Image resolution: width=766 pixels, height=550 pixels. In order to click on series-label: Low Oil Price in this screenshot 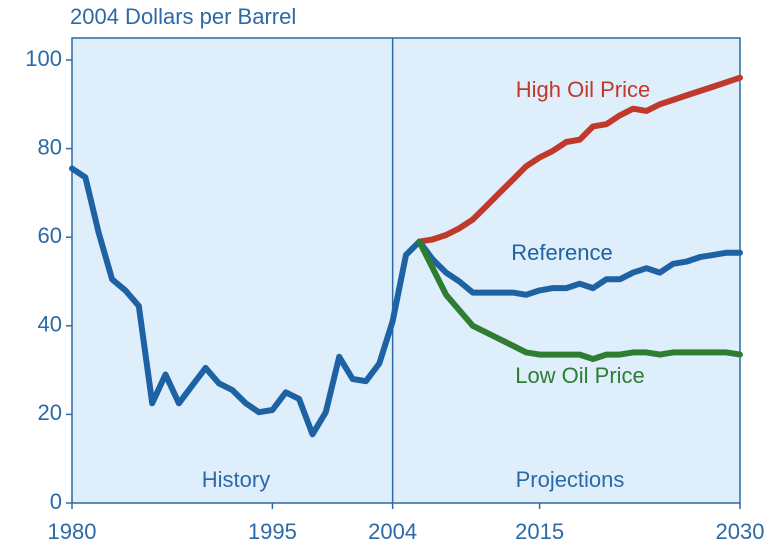, I will do `click(580, 375)`.